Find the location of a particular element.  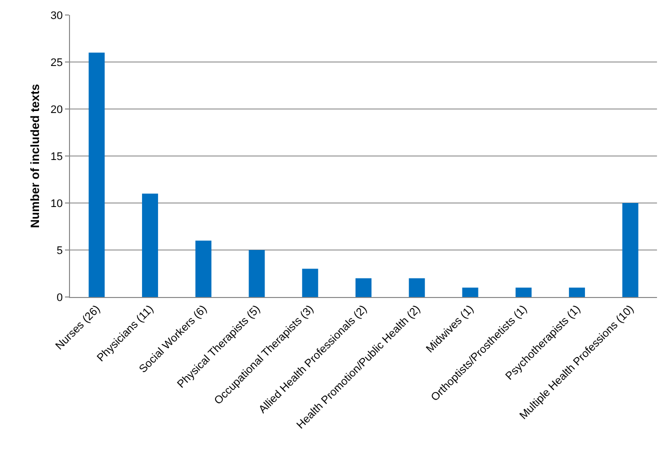

y-tick-label: 10 is located at coordinates (56, 204).